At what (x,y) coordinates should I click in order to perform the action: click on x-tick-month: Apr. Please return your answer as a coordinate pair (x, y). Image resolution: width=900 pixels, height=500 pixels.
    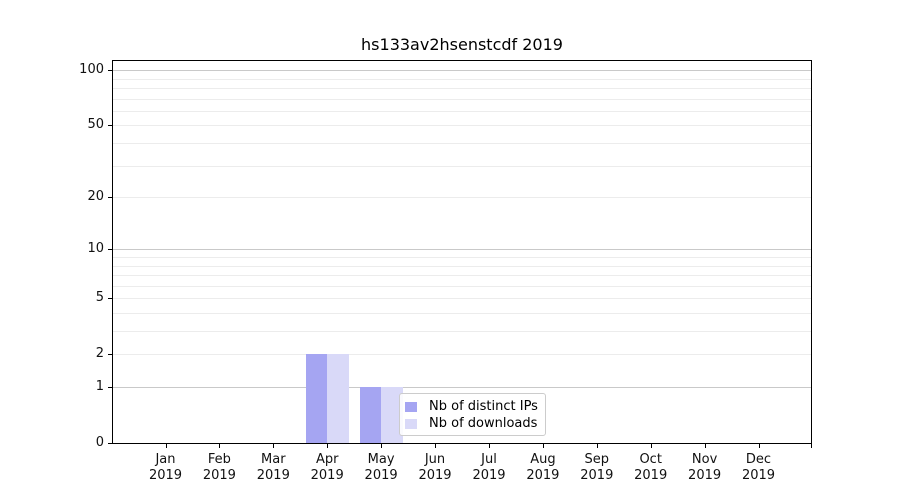
    Looking at the image, I should click on (327, 459).